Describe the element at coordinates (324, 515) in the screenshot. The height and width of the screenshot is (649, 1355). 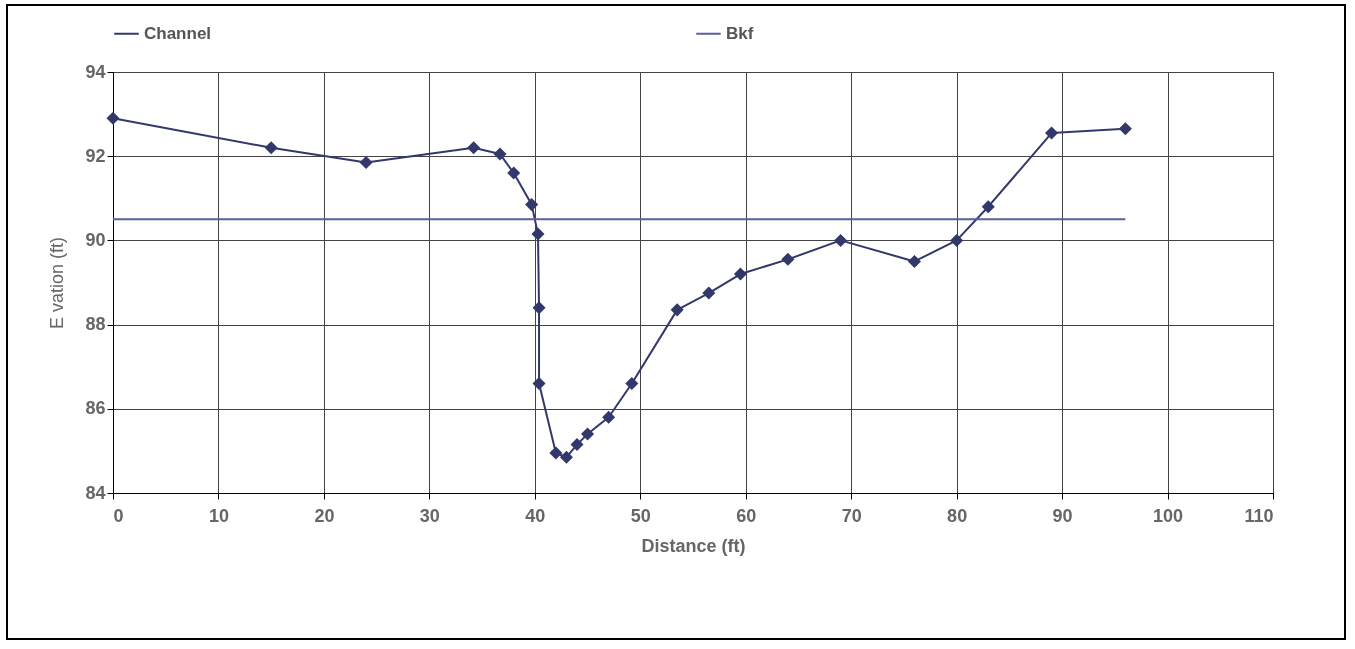
I see `x-tick-label: 20` at that location.